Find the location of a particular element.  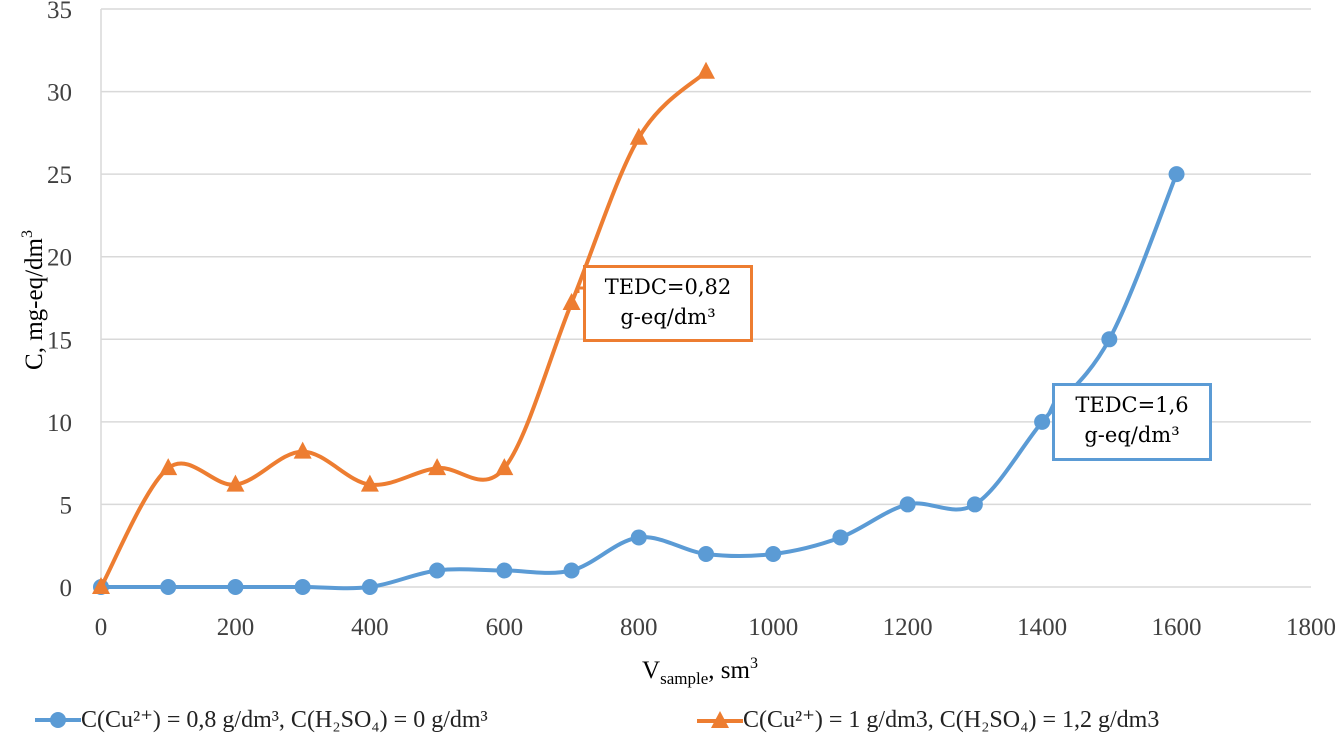

annotation-tedc-orange: TEDC=0,82 g-eq/dm³ is located at coordinates (668, 303).